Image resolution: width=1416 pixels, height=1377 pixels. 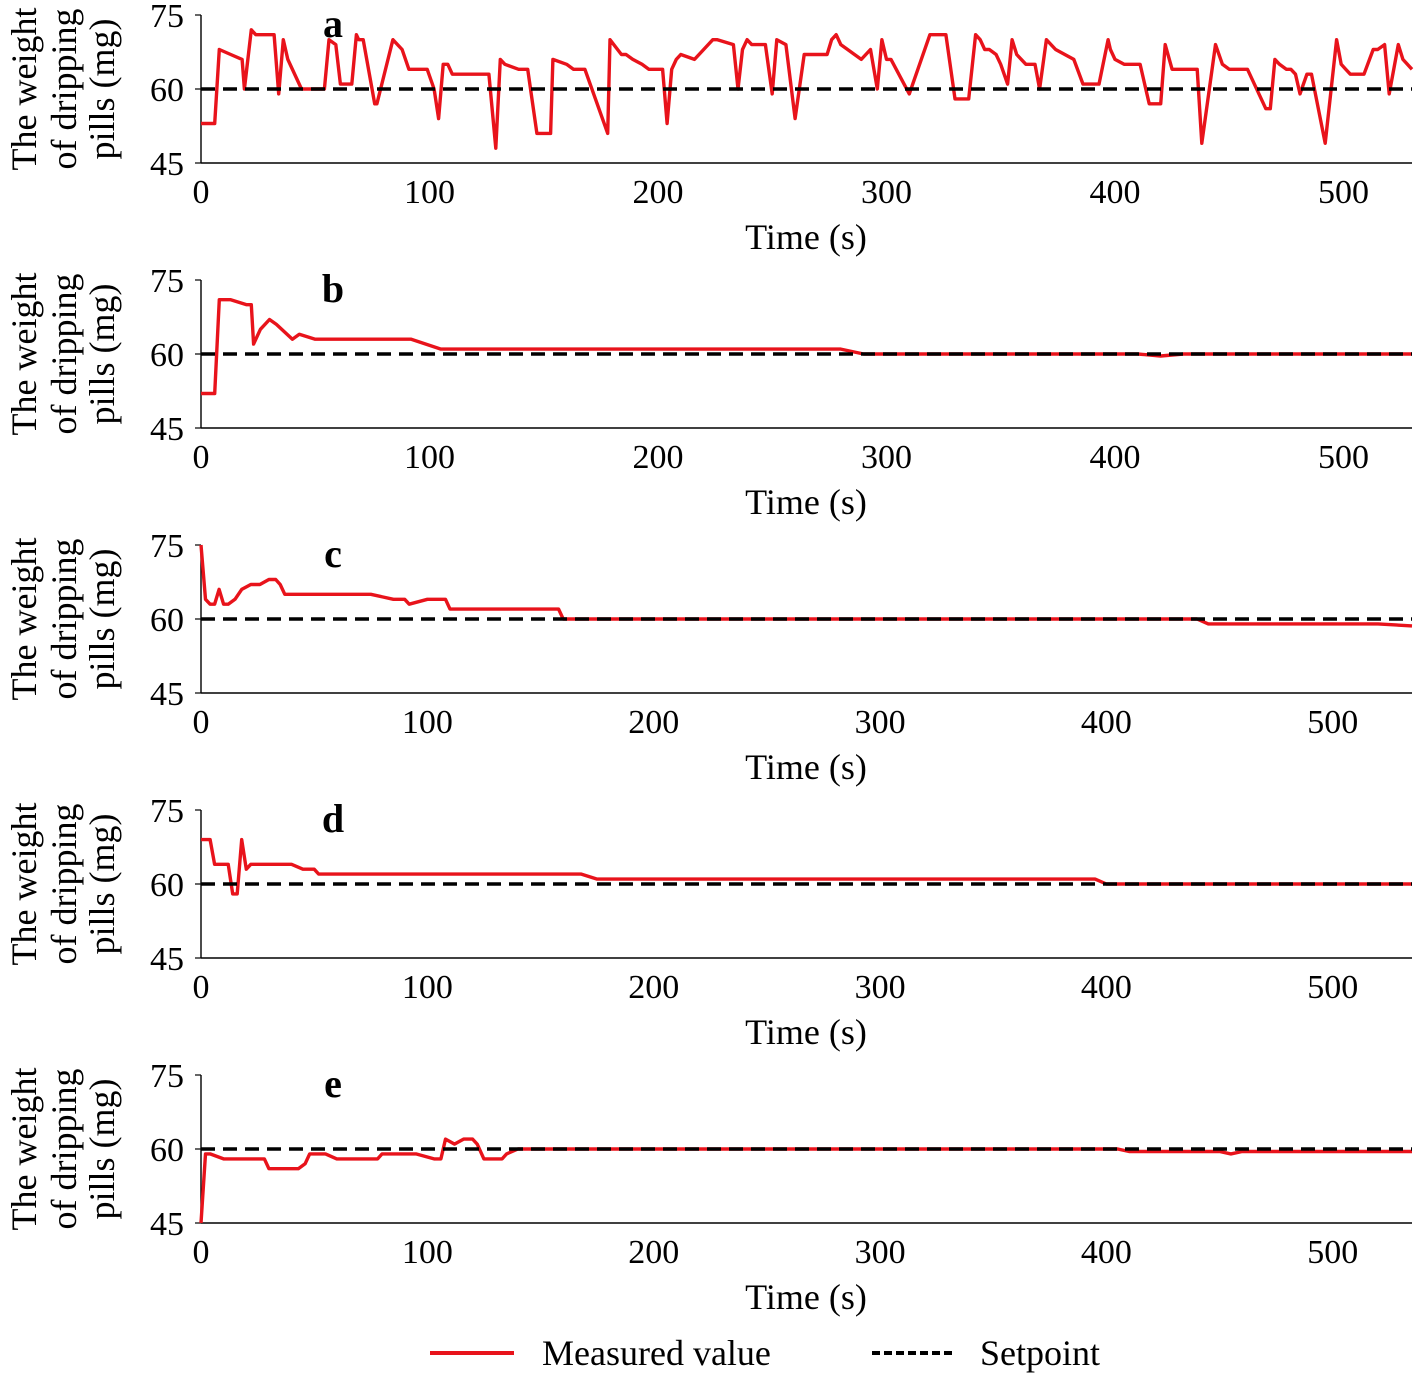 I want to click on panel-label: c, so click(x=333, y=553).